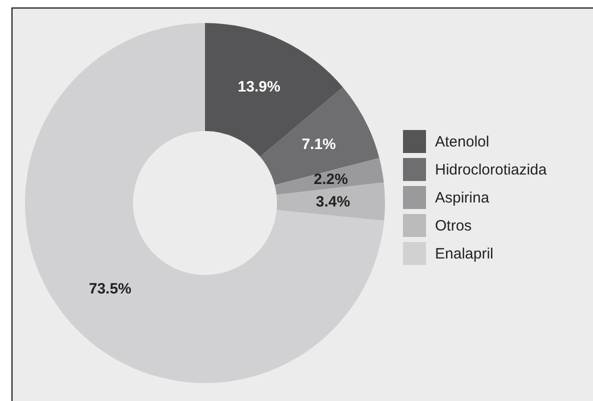  I want to click on legend-label: Aspirina, so click(462, 198).